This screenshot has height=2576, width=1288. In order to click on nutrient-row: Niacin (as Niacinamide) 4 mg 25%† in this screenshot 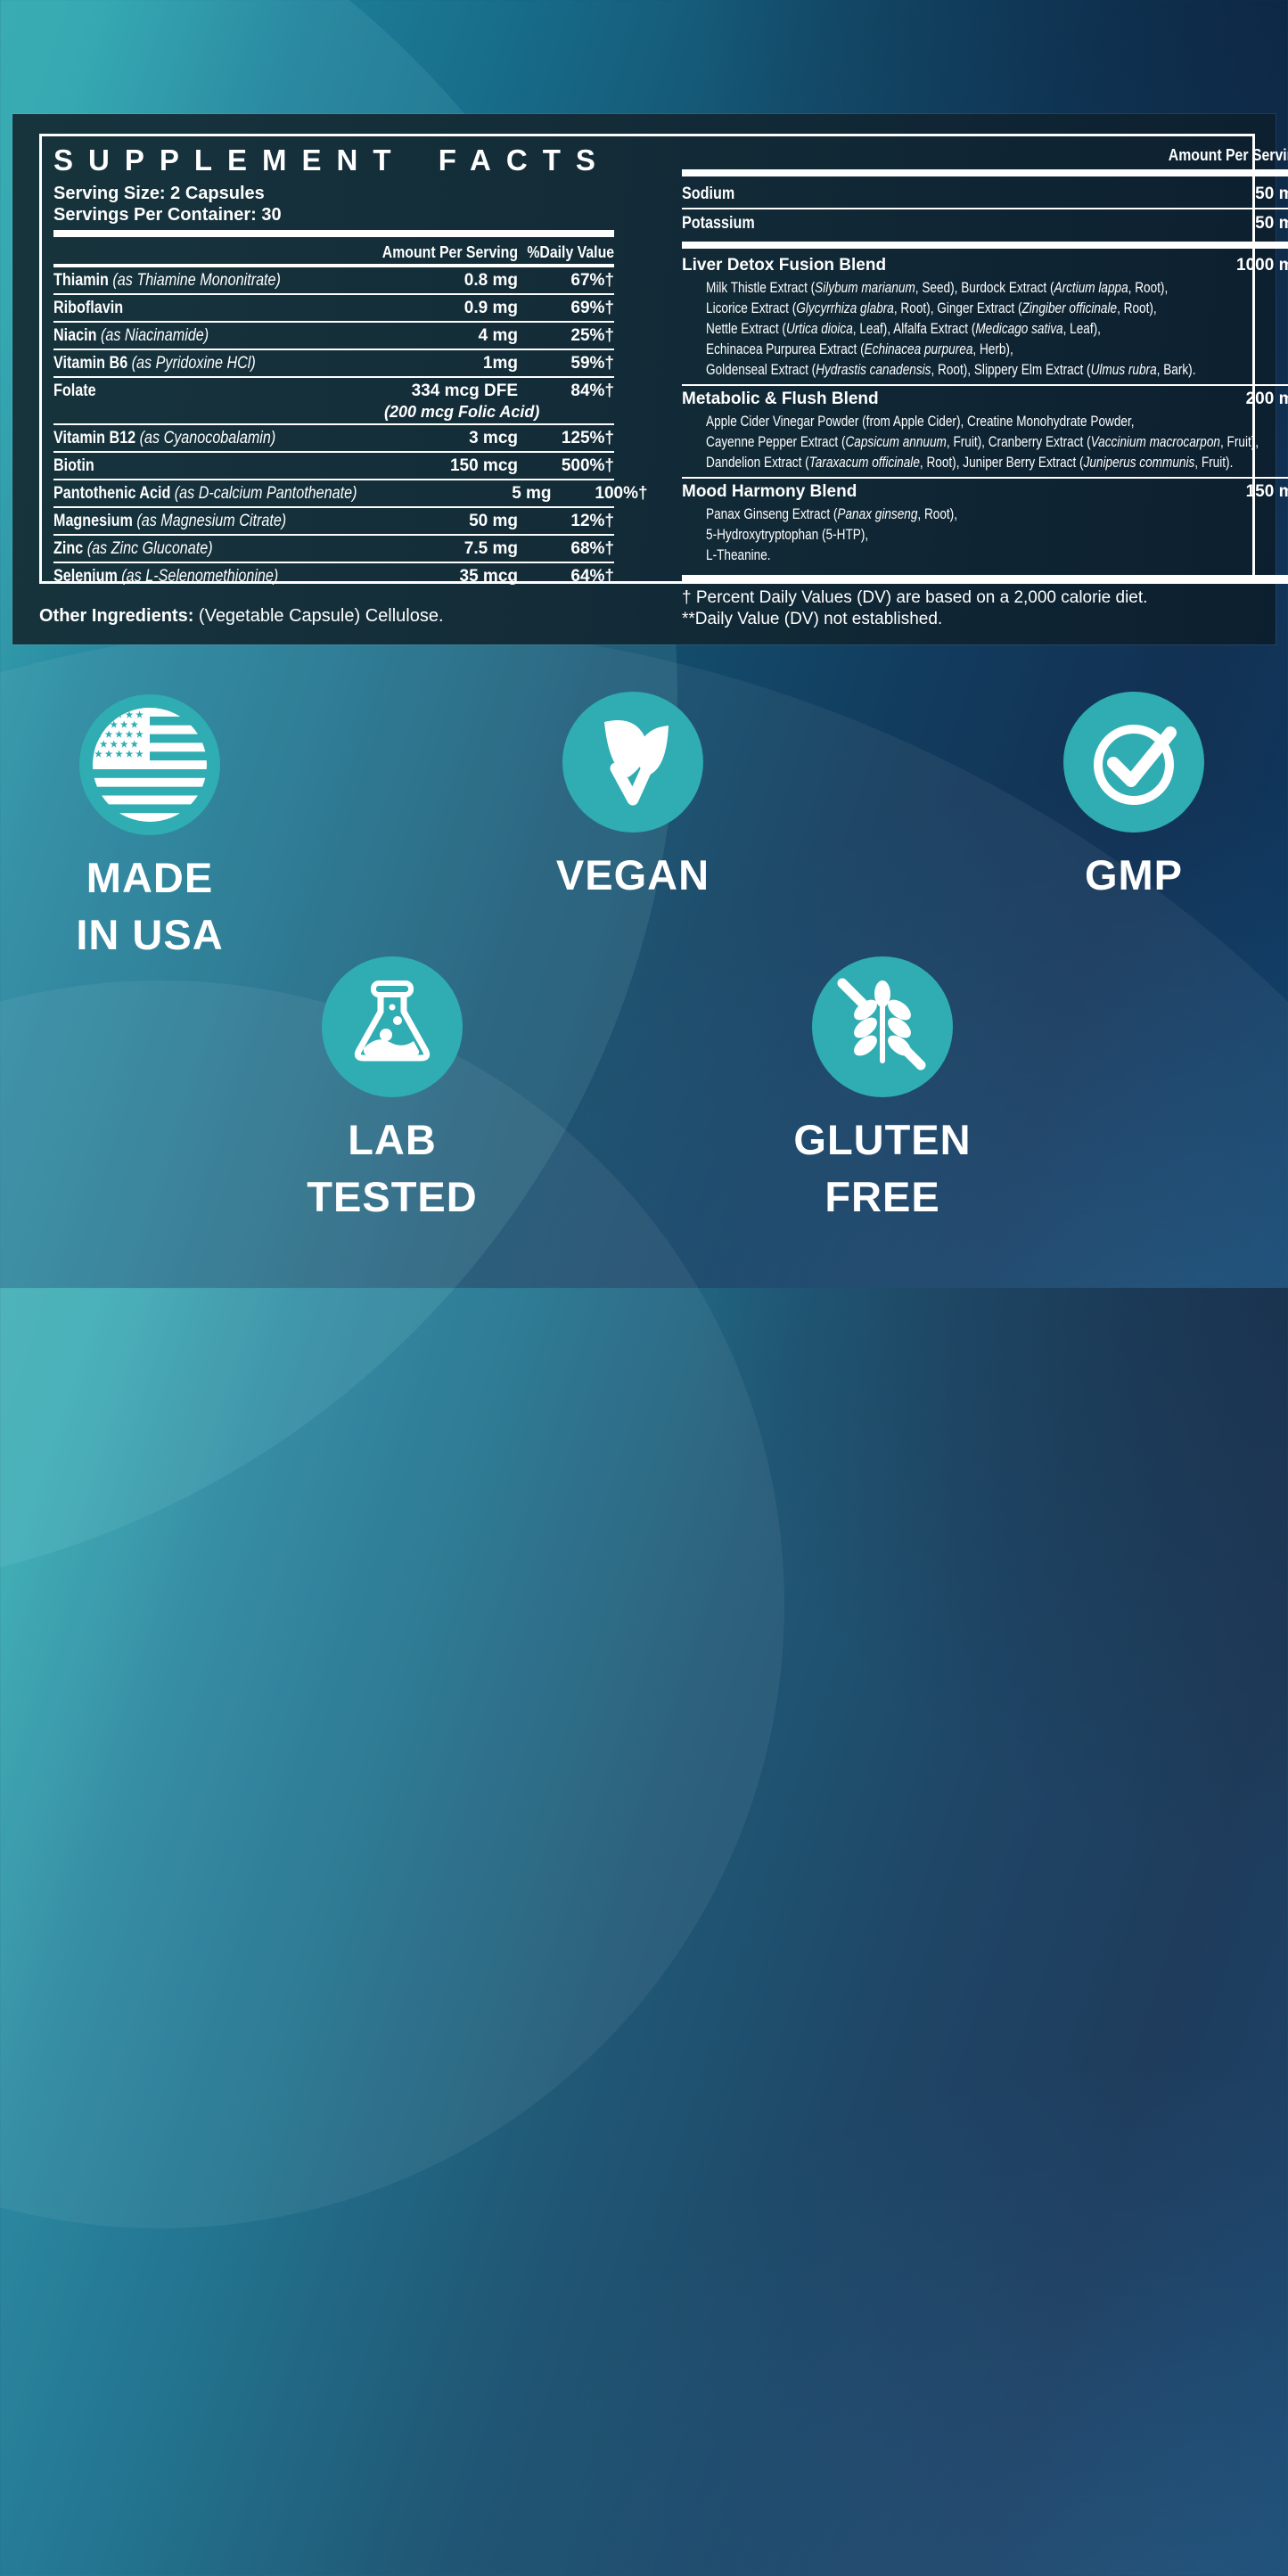, I will do `click(333, 336)`.